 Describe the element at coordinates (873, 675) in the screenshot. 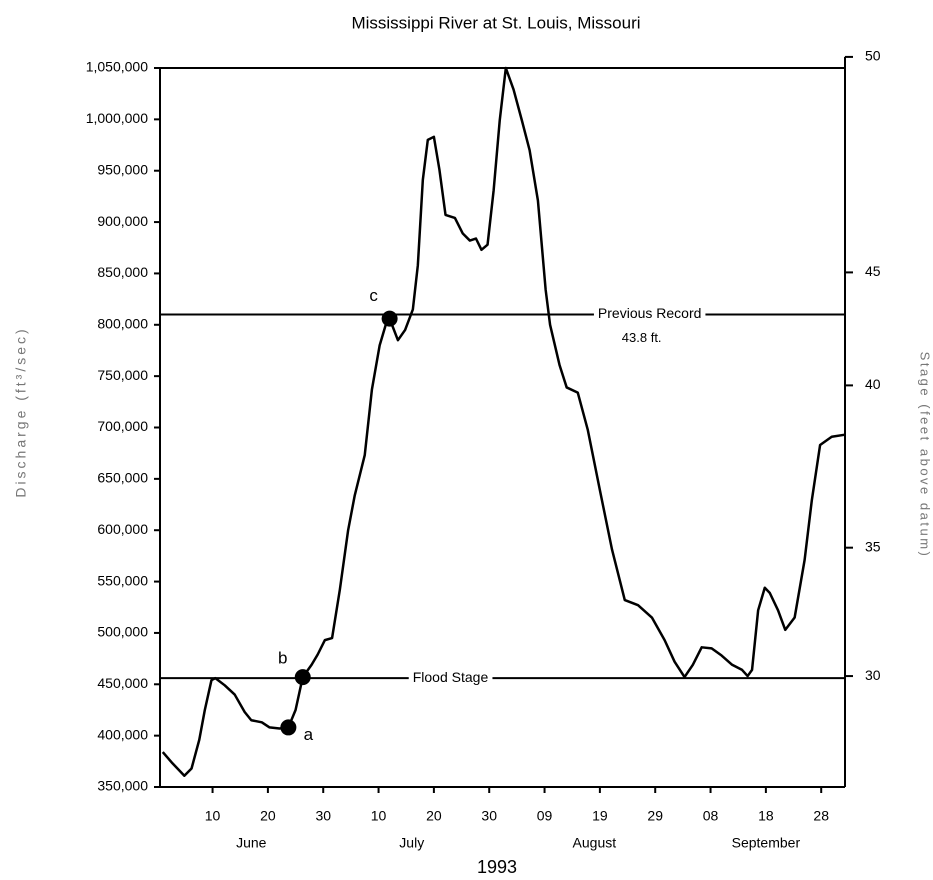

I see `y2-tick-label: 30` at that location.